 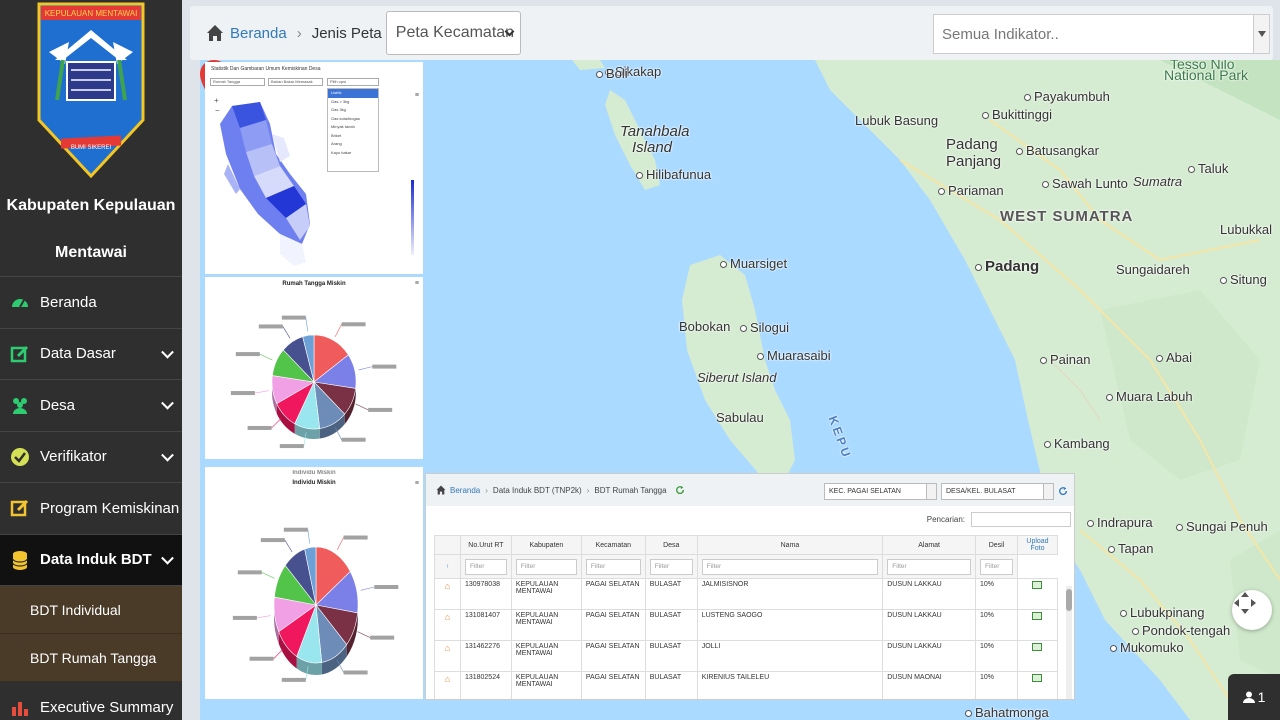 What do you see at coordinates (1120, 522) in the screenshot?
I see `map-place-indrapura: Indrapura` at bounding box center [1120, 522].